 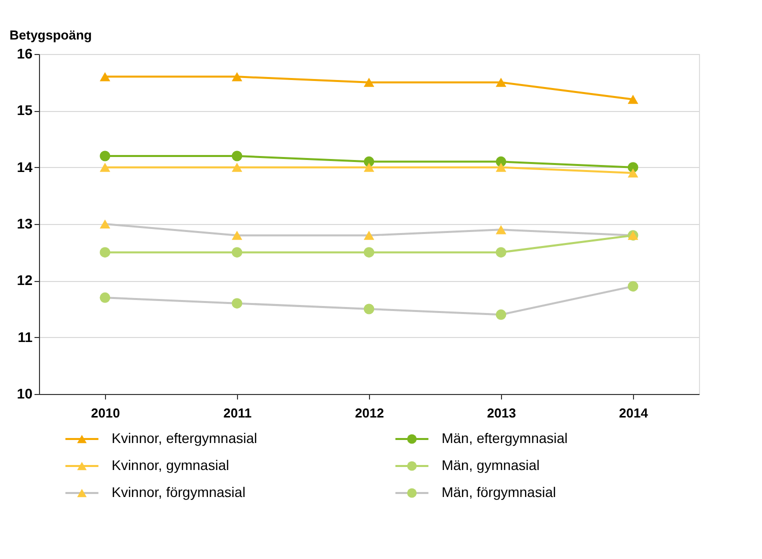 What do you see at coordinates (24, 166) in the screenshot?
I see `y-tick-label: 14` at bounding box center [24, 166].